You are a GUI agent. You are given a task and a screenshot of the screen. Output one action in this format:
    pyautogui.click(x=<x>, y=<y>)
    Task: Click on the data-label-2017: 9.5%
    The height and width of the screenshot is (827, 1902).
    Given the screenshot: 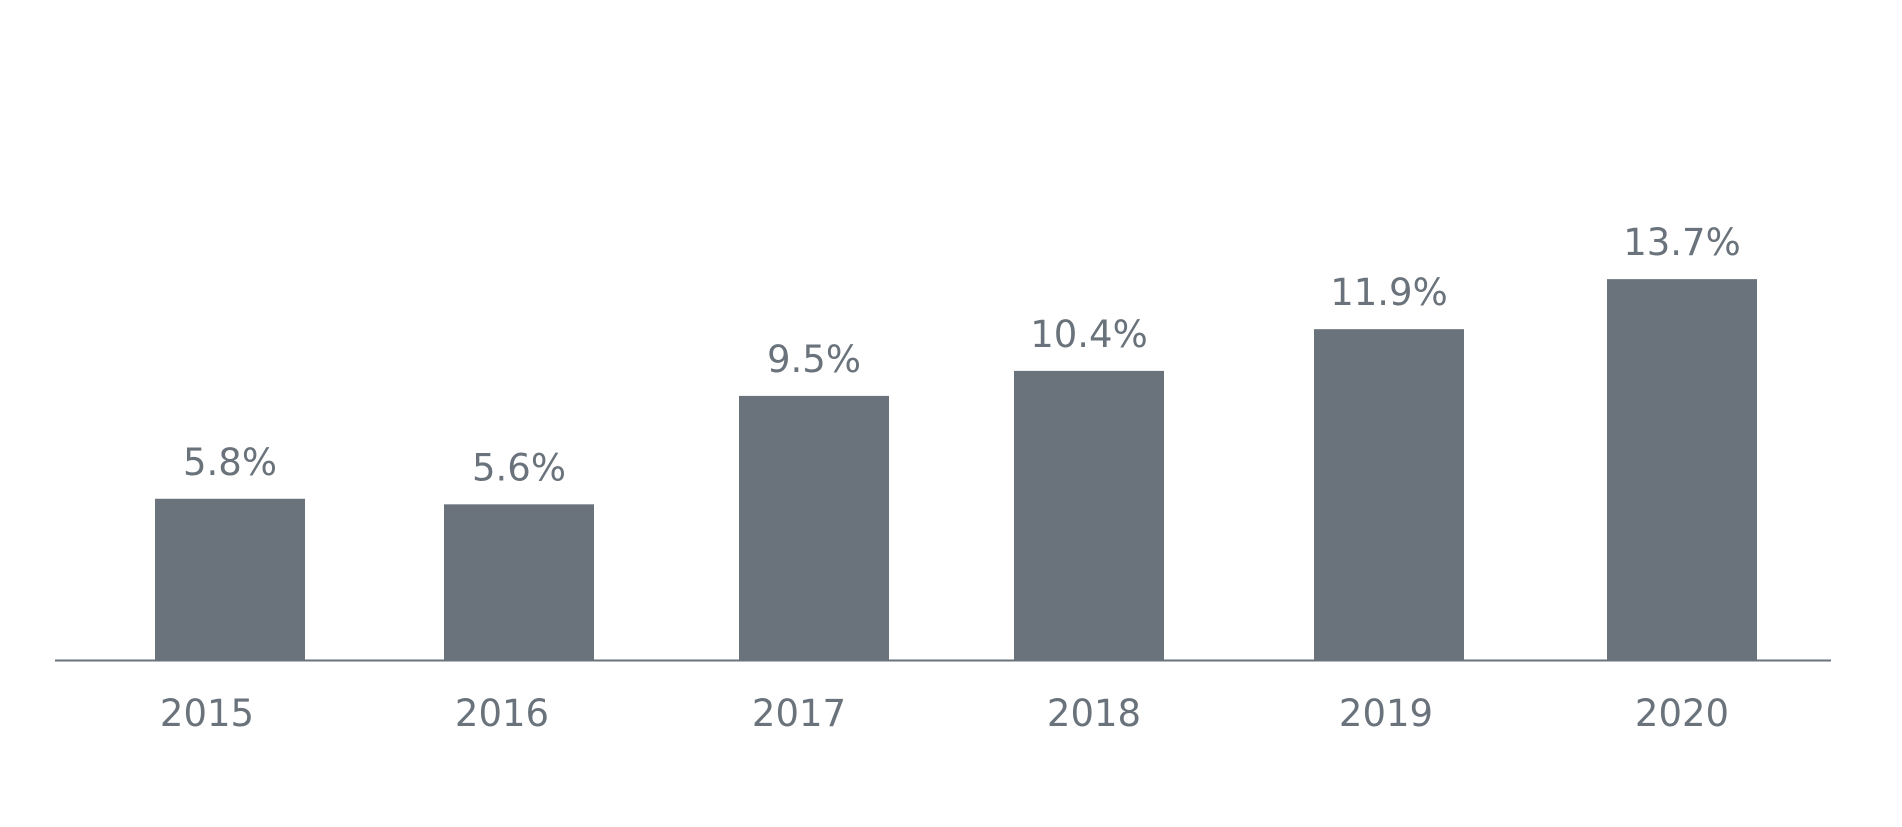 What is the action you would take?
    pyautogui.click(x=814, y=359)
    